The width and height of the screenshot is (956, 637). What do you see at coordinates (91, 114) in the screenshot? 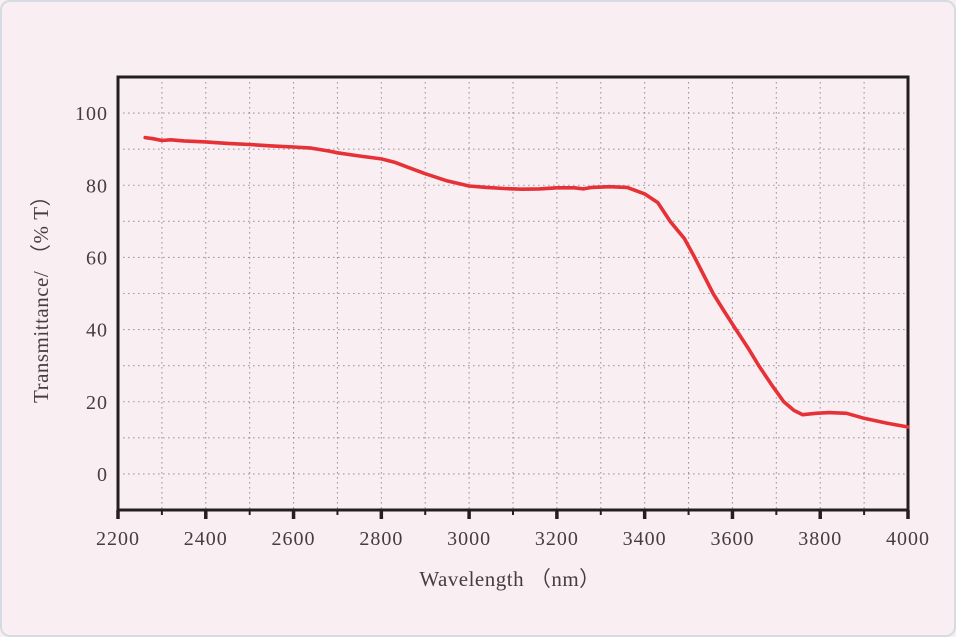
I see `y-tick-label: 100` at bounding box center [91, 114].